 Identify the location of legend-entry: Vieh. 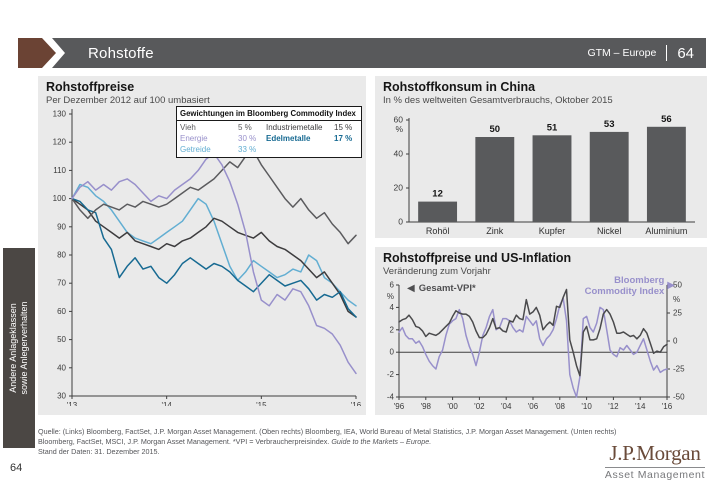
(188, 127).